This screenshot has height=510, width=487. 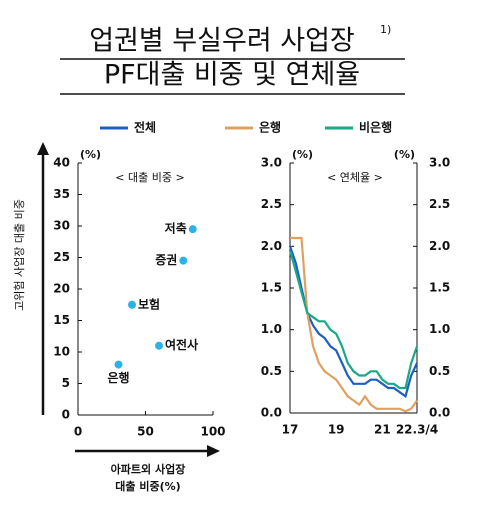 I want to click on x-tick-label: 100, so click(x=212, y=432).